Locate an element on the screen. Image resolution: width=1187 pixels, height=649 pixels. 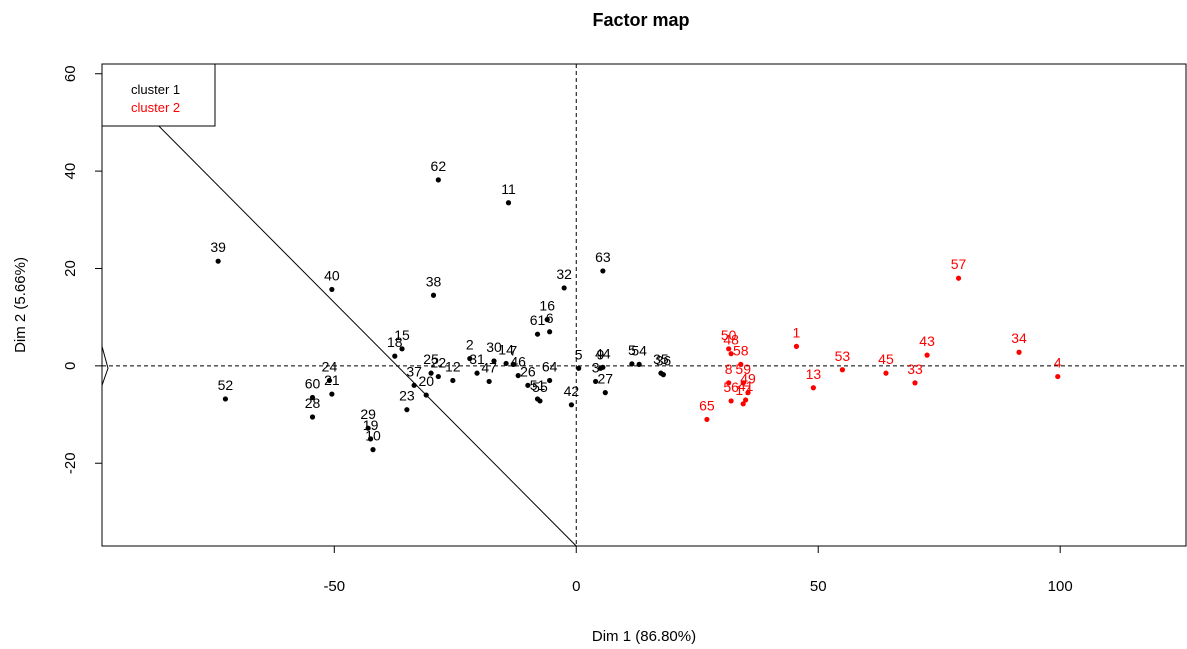
point-4: 4 is located at coordinates (1058, 367).